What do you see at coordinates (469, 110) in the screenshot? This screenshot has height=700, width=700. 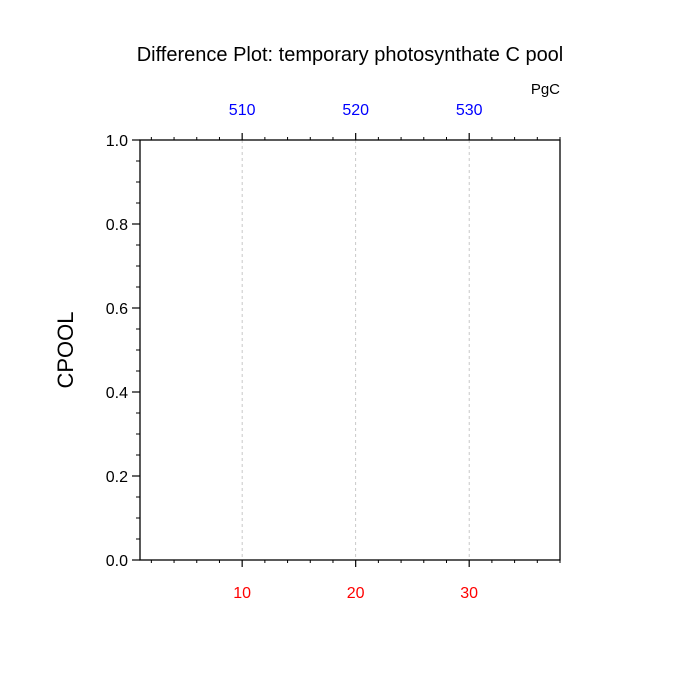 I see `top-axis-tick-label: 530` at bounding box center [469, 110].